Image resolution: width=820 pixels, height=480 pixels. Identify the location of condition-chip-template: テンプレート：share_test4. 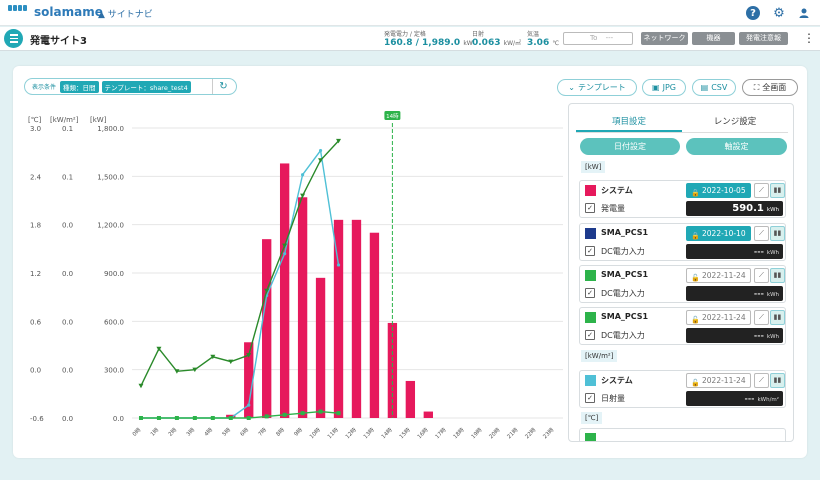
(146, 86).